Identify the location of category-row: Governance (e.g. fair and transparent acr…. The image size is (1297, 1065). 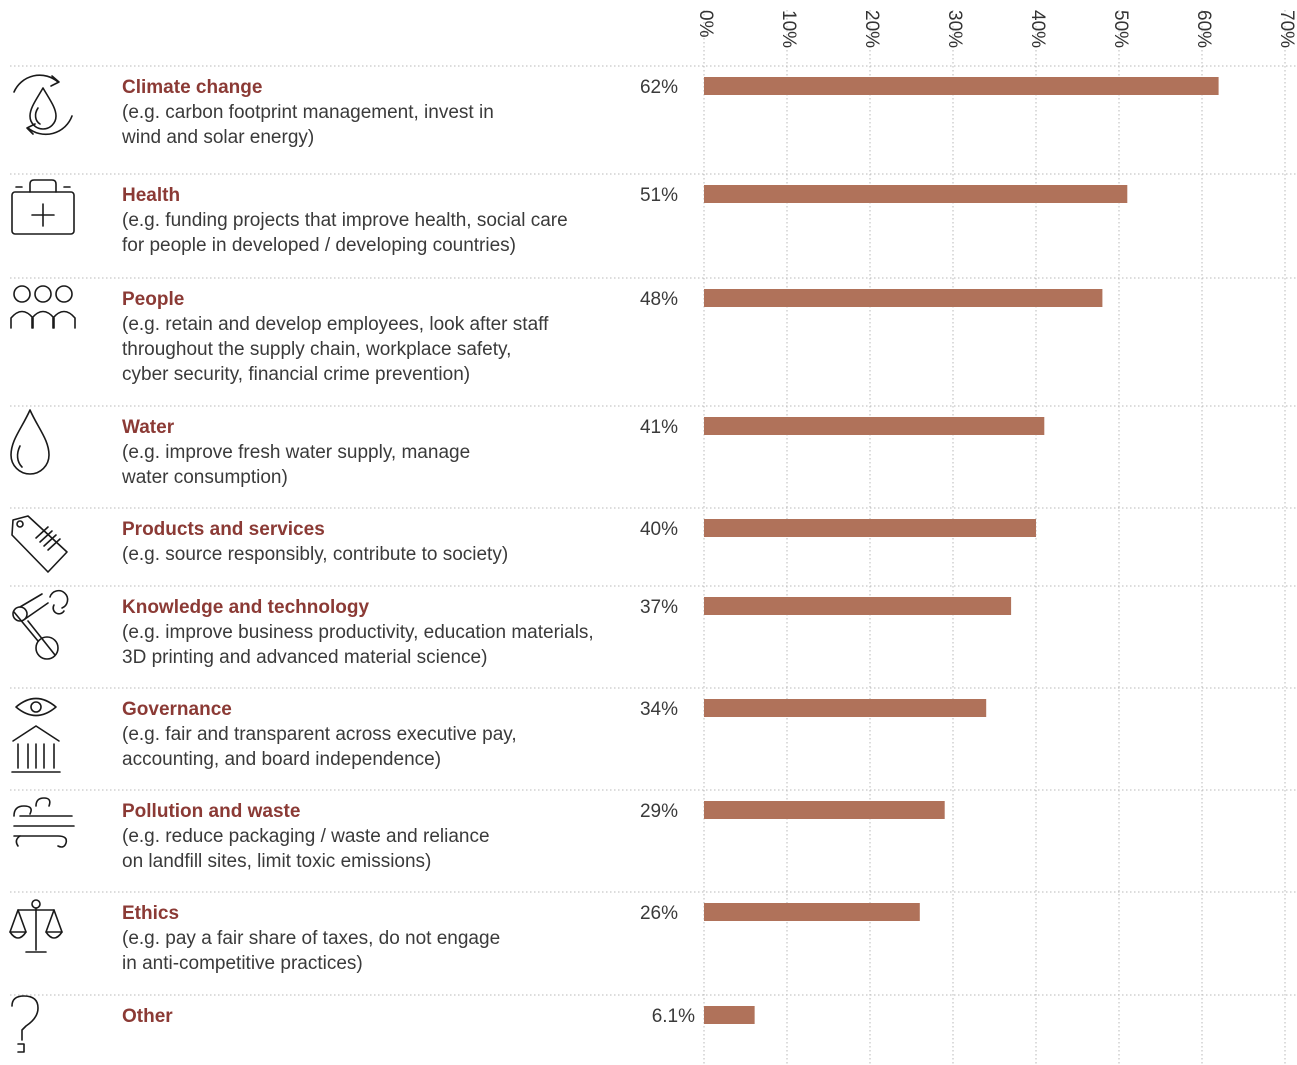
(653, 730).